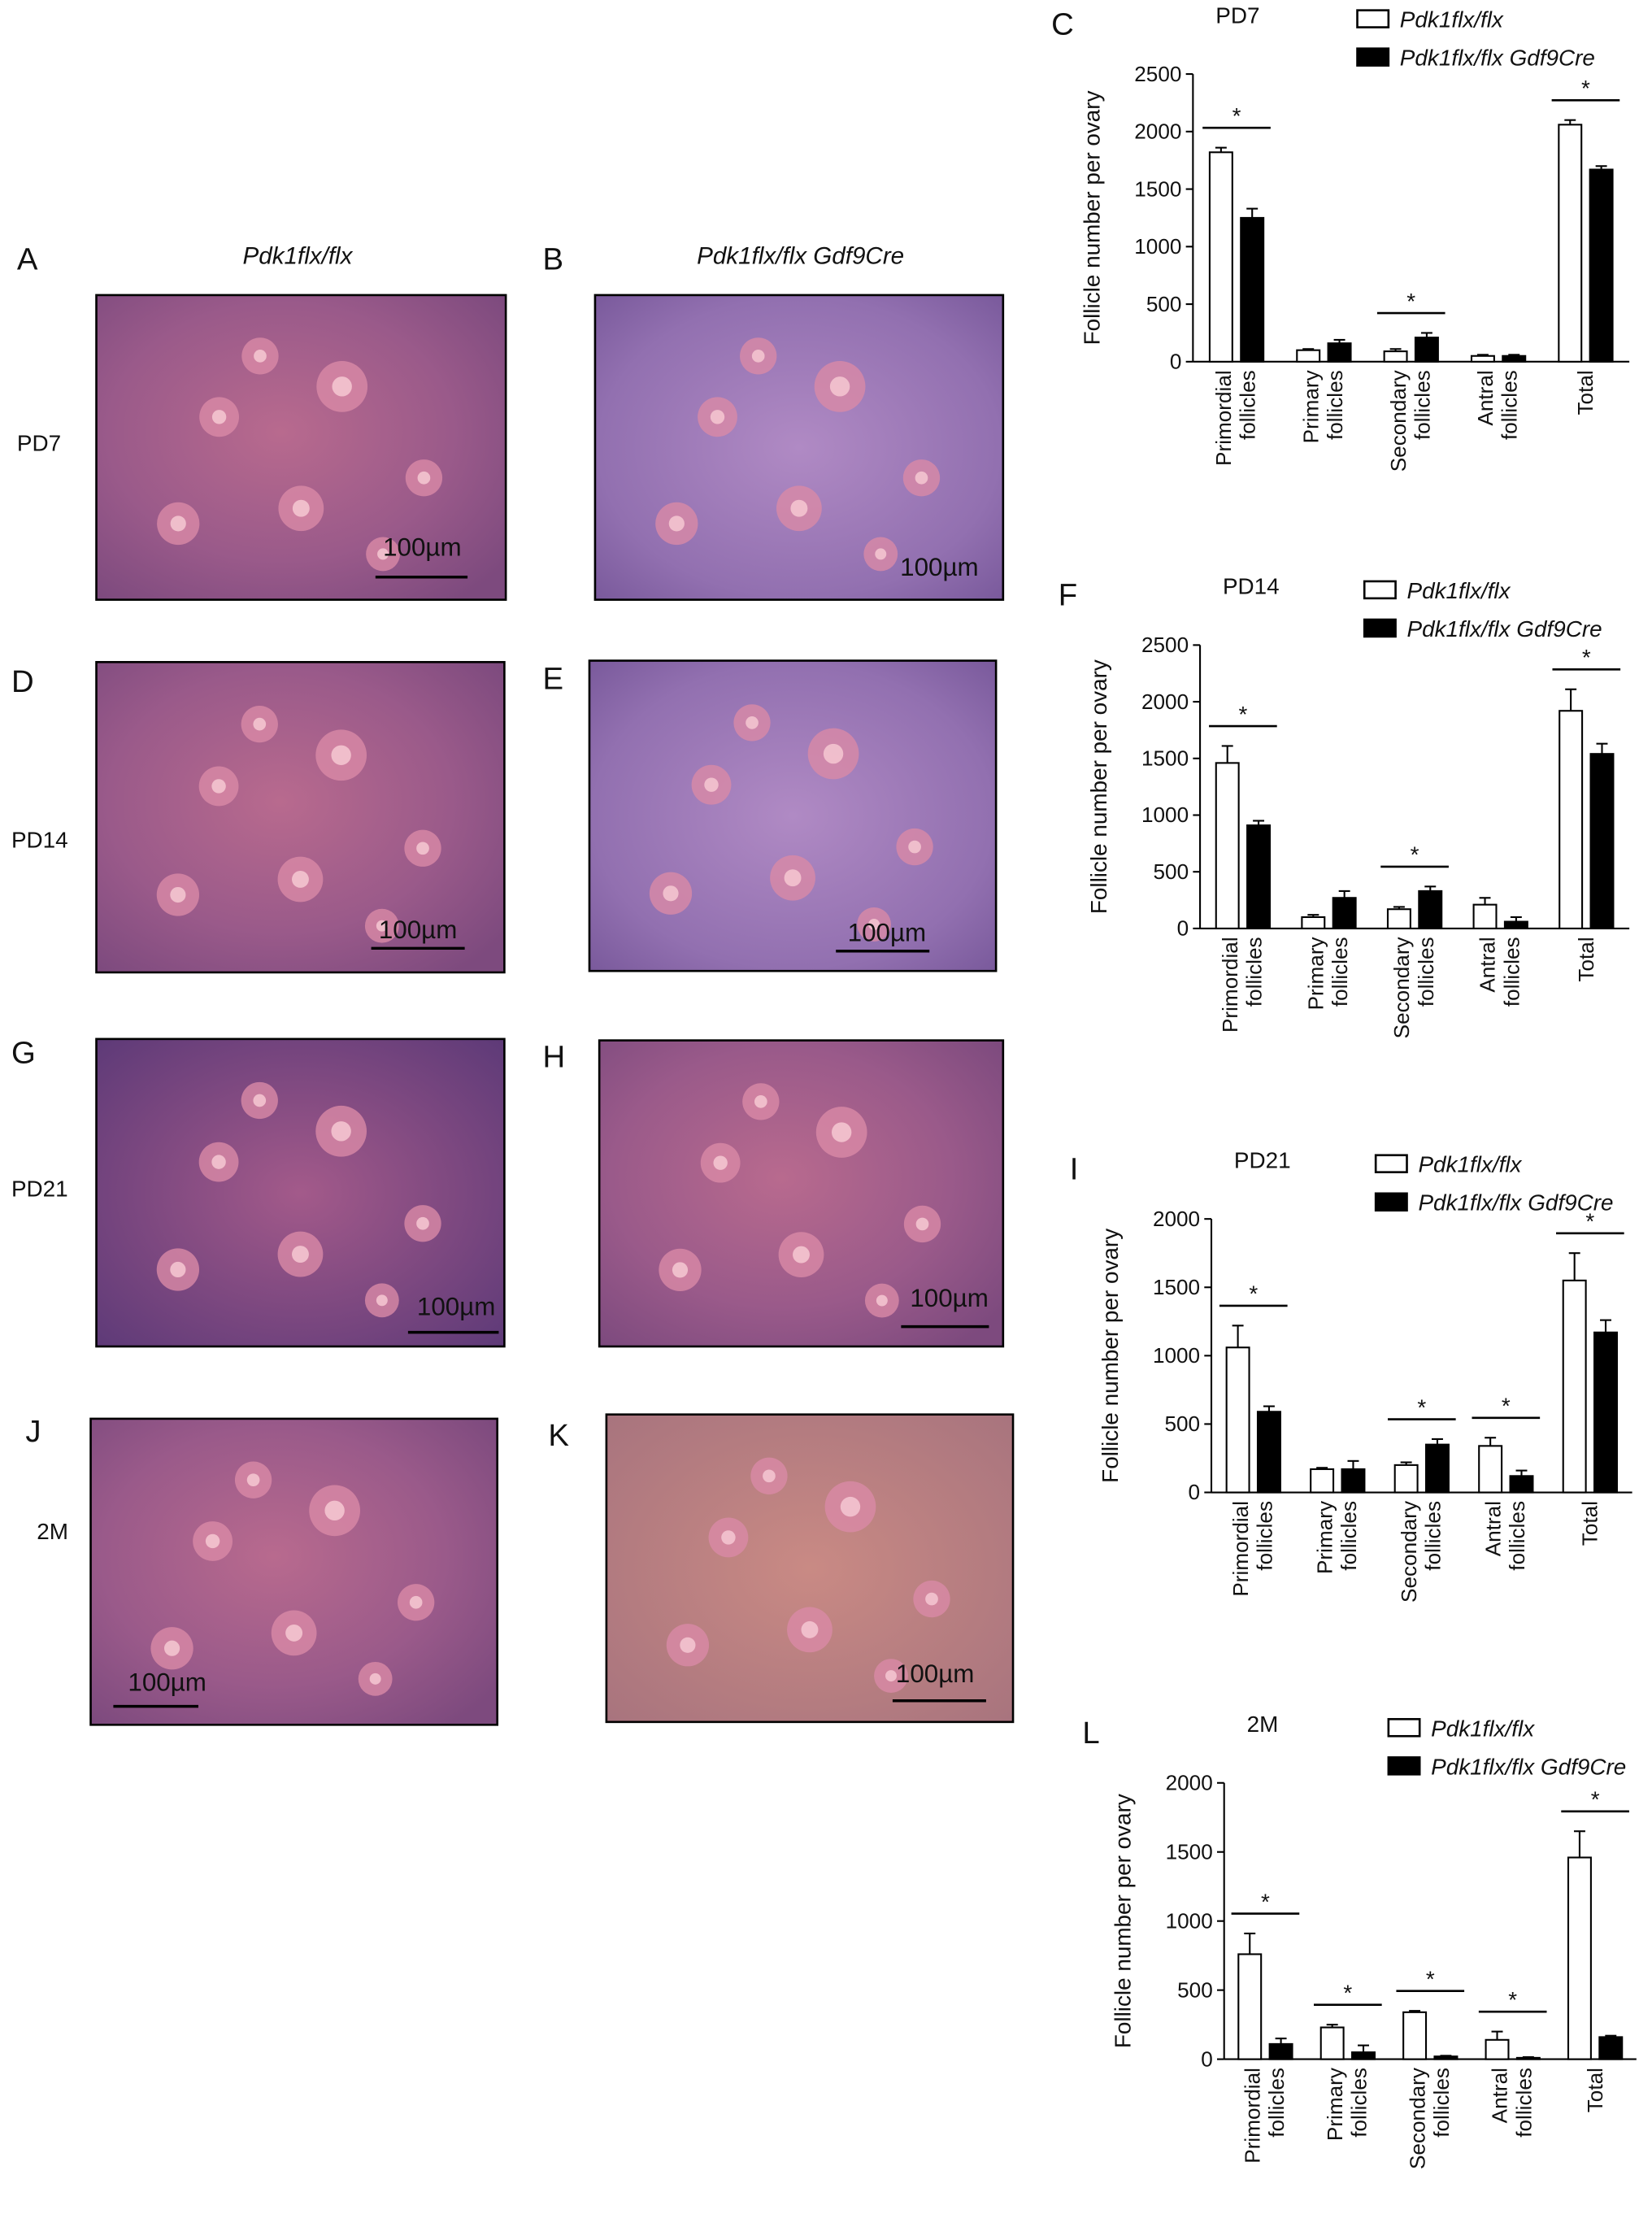 The height and width of the screenshot is (2214, 1652). Describe the element at coordinates (1068, 595) in the screenshot. I see `panel-letter: F` at that location.